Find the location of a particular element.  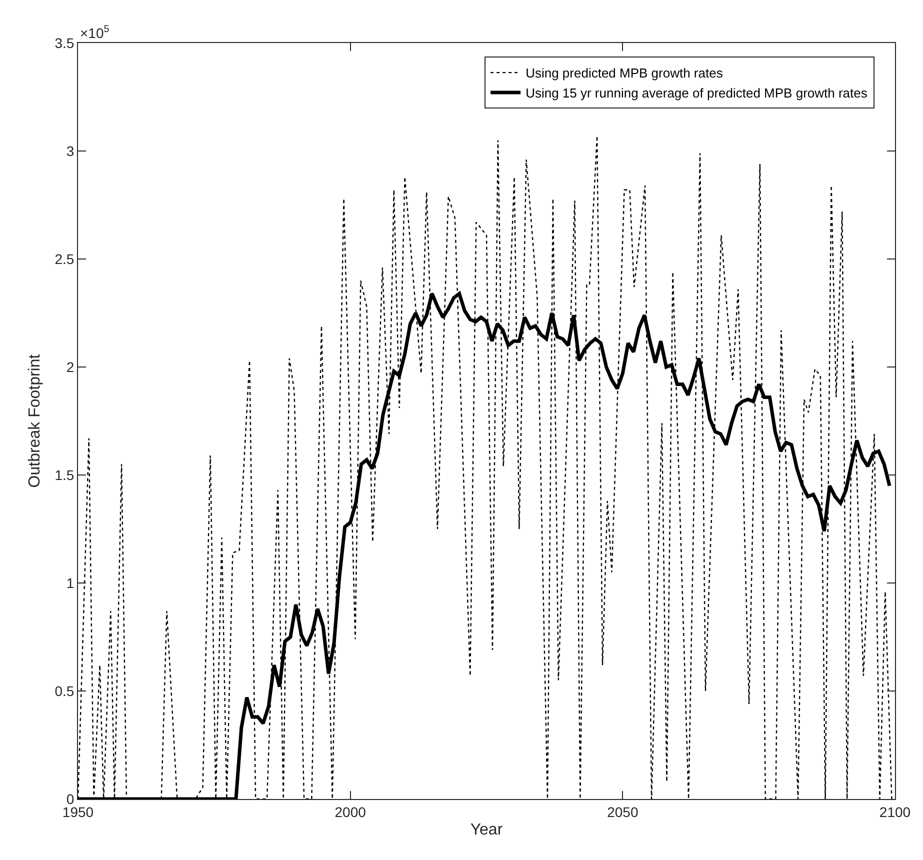

y-axis-title: Outbreak Footprint is located at coordinates (35, 421).